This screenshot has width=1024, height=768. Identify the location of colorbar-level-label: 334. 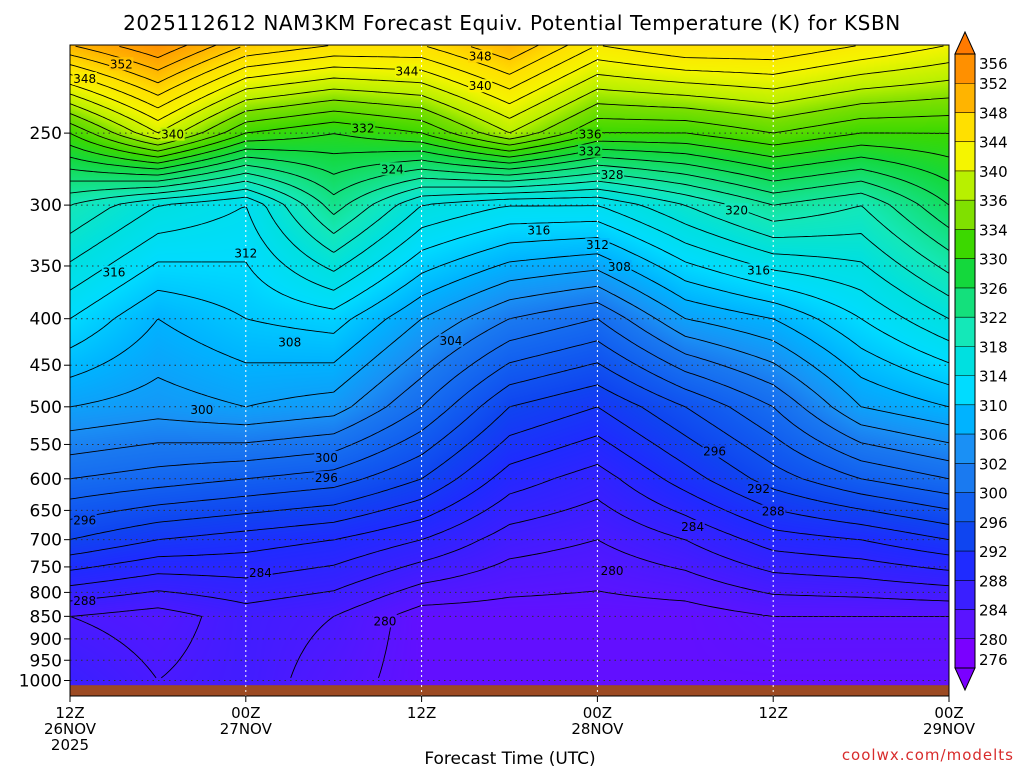
(993, 230).